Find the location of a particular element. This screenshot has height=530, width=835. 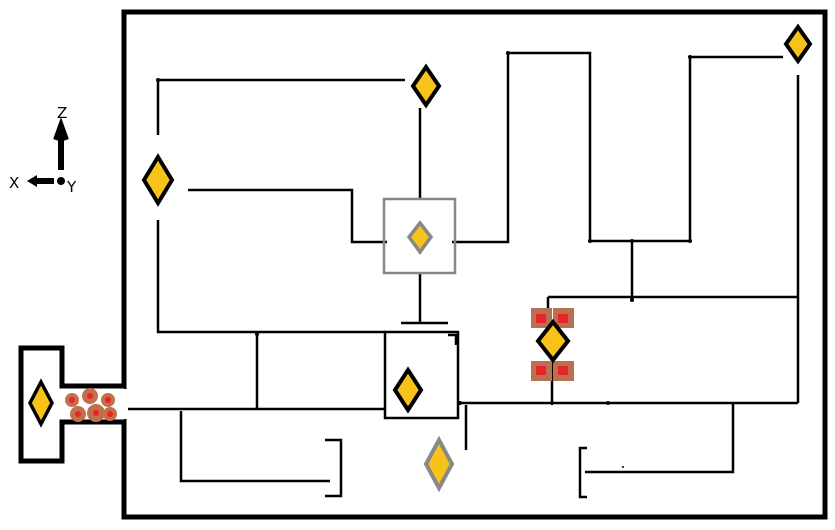

axis-indicator: Z X Y is located at coordinates (43, 150).